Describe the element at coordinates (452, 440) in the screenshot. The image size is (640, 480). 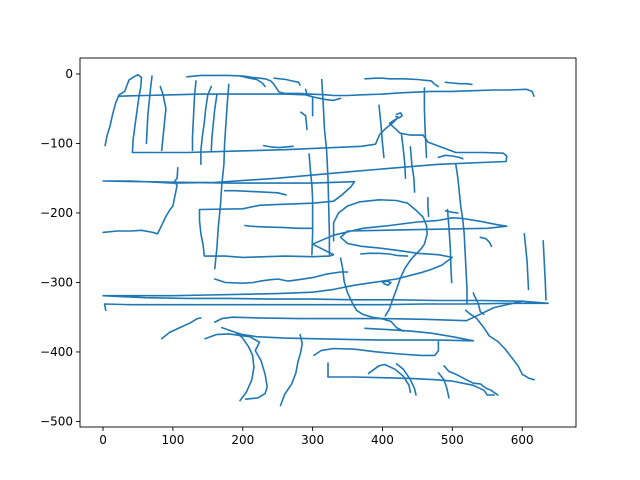
I see `x-tick-label: 500` at that location.